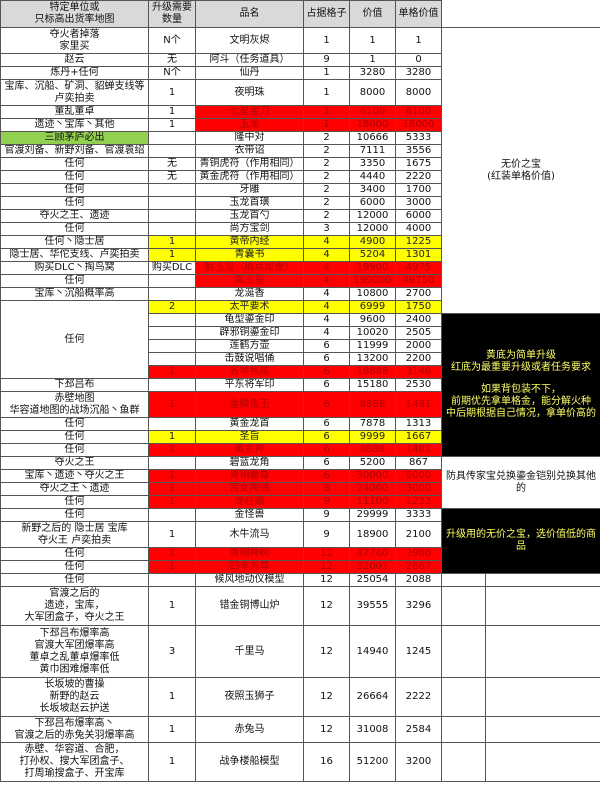  Describe the element at coordinates (249, 404) in the screenshot. I see `item-name-cell: 金鳞鱼王` at that location.